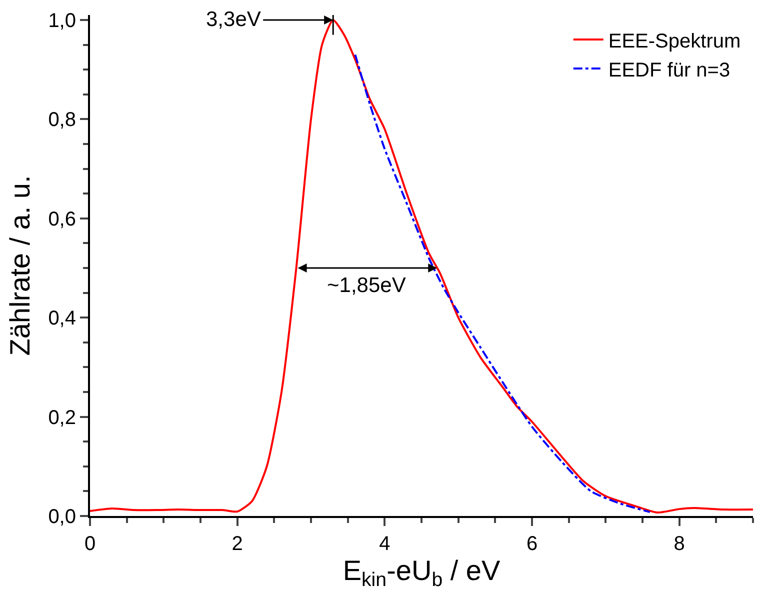 This screenshot has width=761, height=591. I want to click on legend-label: EEDF für n=3, so click(669, 70).